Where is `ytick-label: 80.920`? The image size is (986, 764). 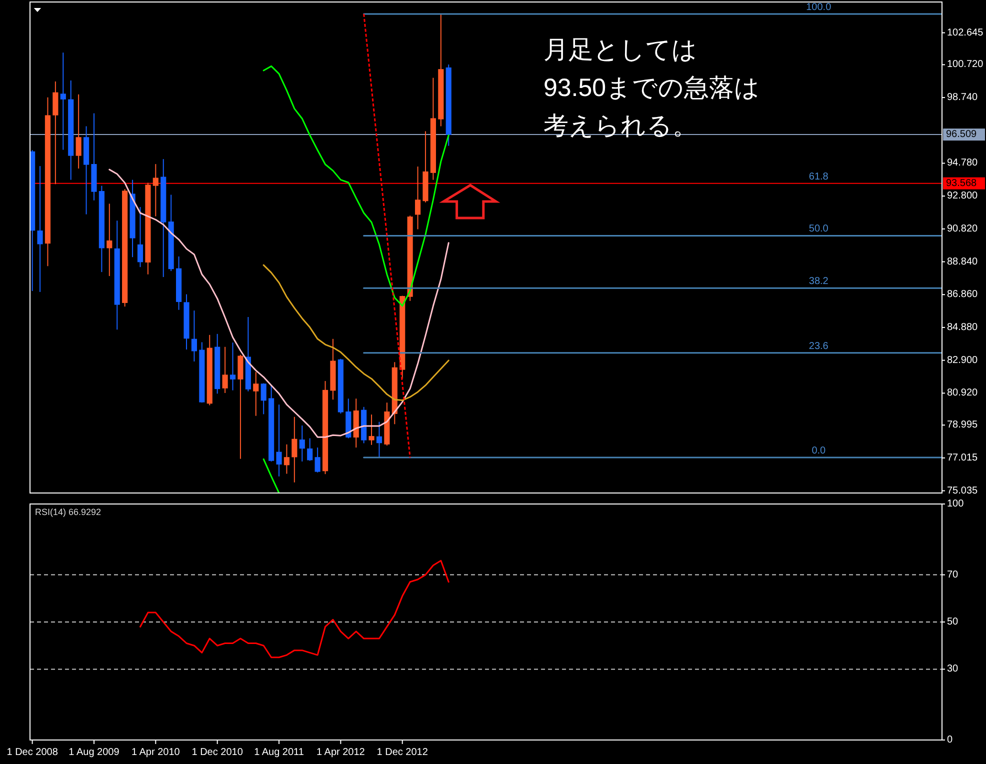
ytick-label: 80.920 is located at coordinates (962, 393).